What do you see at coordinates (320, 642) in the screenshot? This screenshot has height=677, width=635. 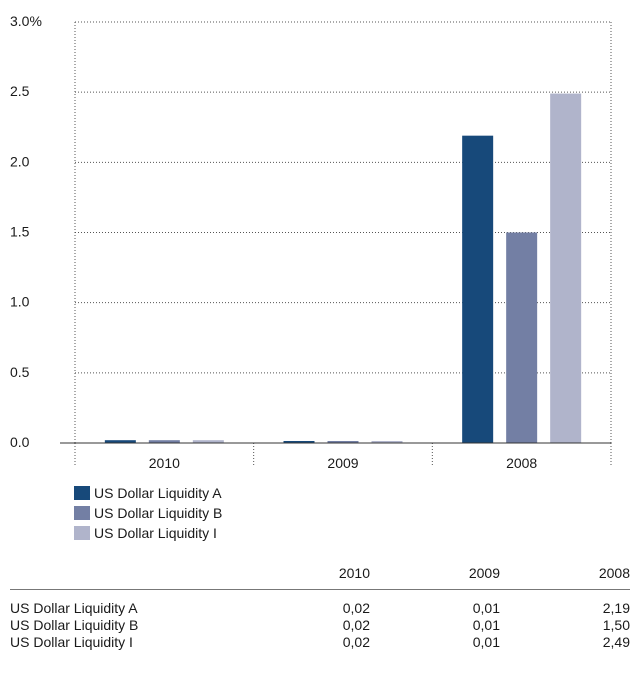 I see `table-row: US Dollar Liquidity I 0,02 0,01 2,49` at bounding box center [320, 642].